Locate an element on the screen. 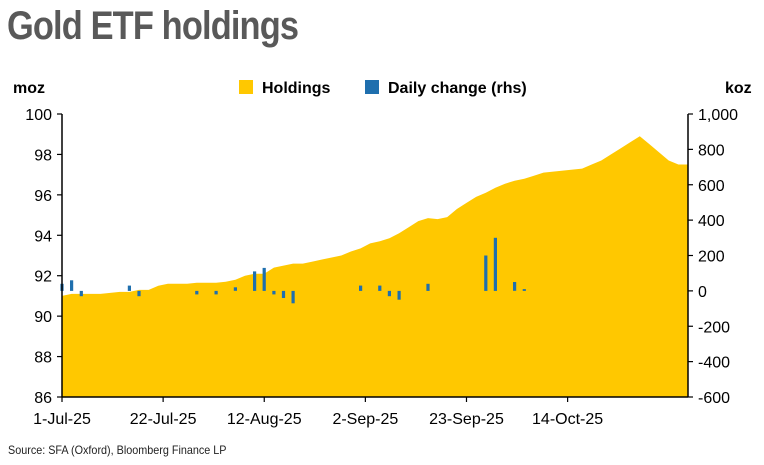  right-tick-label: 200 is located at coordinates (711, 257).